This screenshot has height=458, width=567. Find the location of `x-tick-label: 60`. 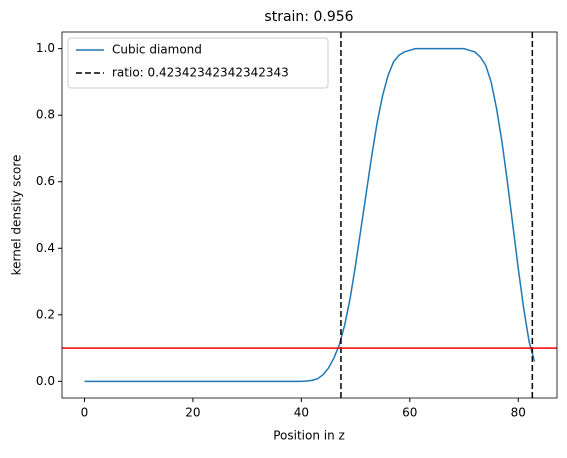

x-tick-label: 60 is located at coordinates (409, 413).